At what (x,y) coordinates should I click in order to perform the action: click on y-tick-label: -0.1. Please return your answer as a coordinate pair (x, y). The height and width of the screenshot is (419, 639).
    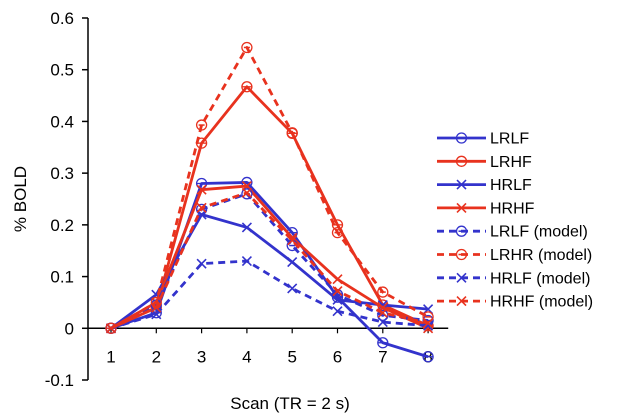
    Looking at the image, I should click on (59, 380).